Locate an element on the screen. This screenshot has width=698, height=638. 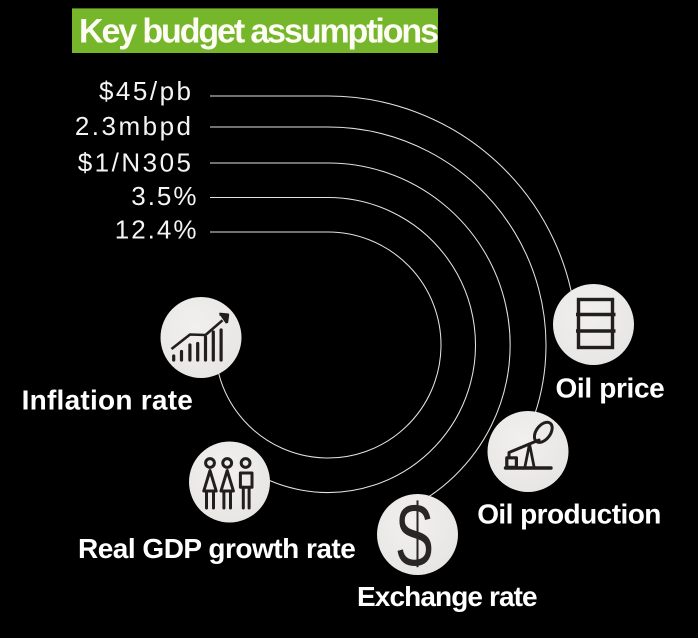
svg-text: Oil production is located at coordinates (569, 514).